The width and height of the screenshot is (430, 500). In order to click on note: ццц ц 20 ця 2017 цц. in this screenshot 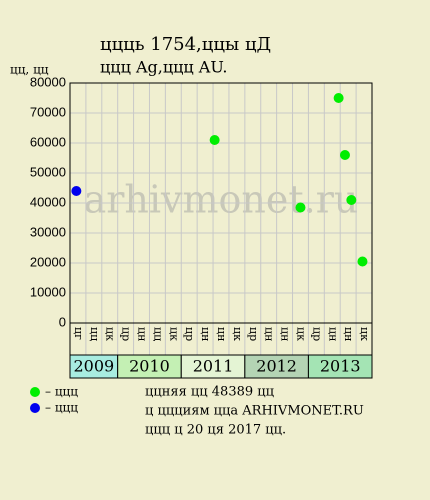, I will do `click(215, 430)`.